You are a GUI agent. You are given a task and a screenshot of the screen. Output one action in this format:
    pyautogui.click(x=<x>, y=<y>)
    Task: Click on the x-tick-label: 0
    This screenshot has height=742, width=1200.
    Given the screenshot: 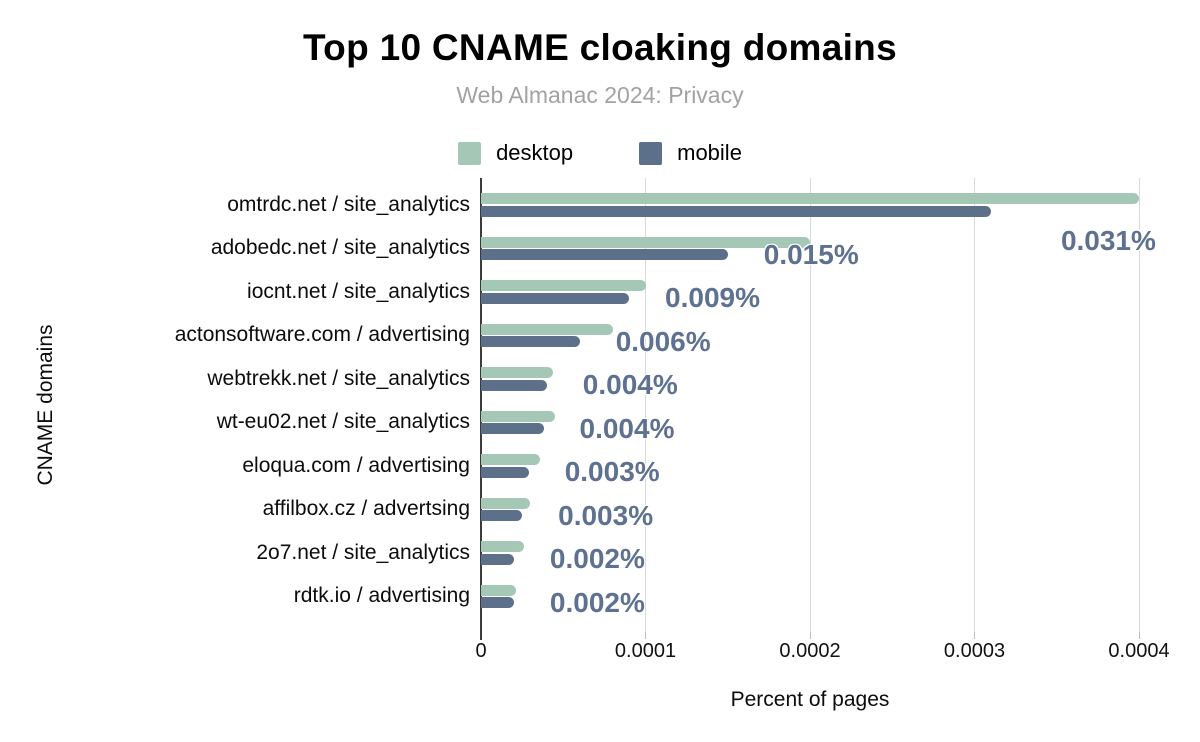 What is the action you would take?
    pyautogui.click(x=481, y=651)
    